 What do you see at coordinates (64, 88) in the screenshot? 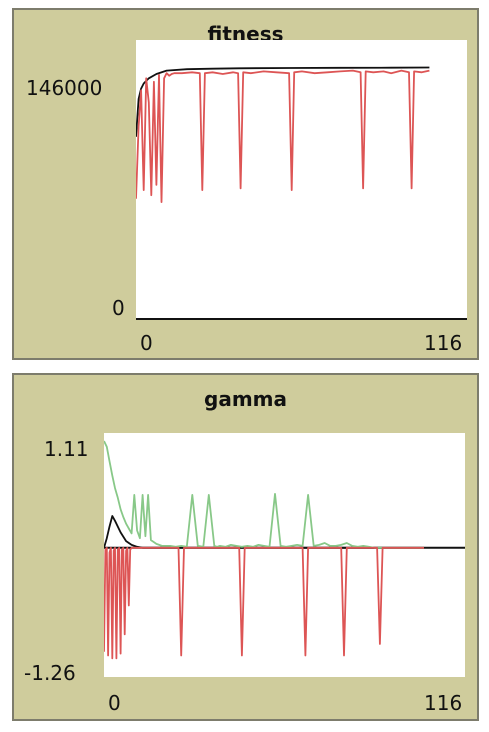
I see `y-max-label: 146000` at bounding box center [64, 88].